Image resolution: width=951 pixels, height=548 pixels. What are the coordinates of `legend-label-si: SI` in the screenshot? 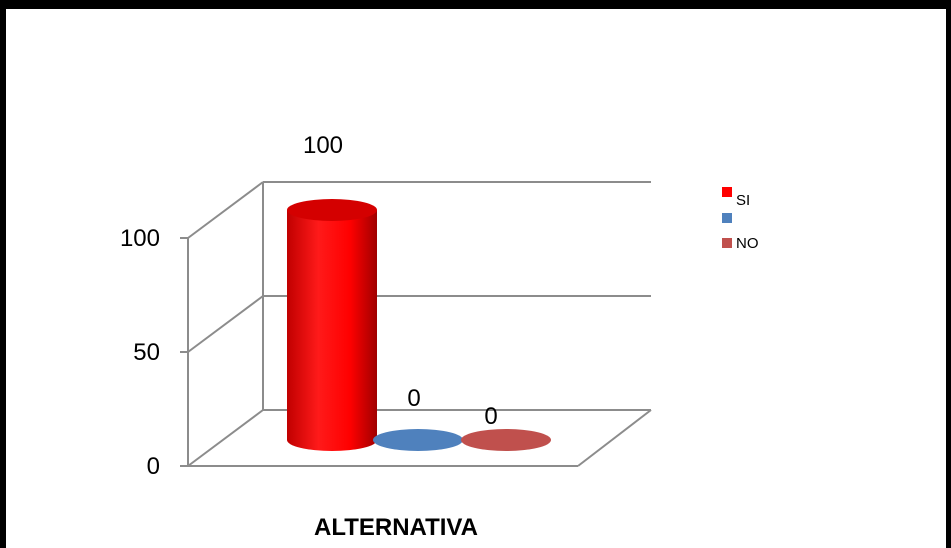 It's located at (743, 200).